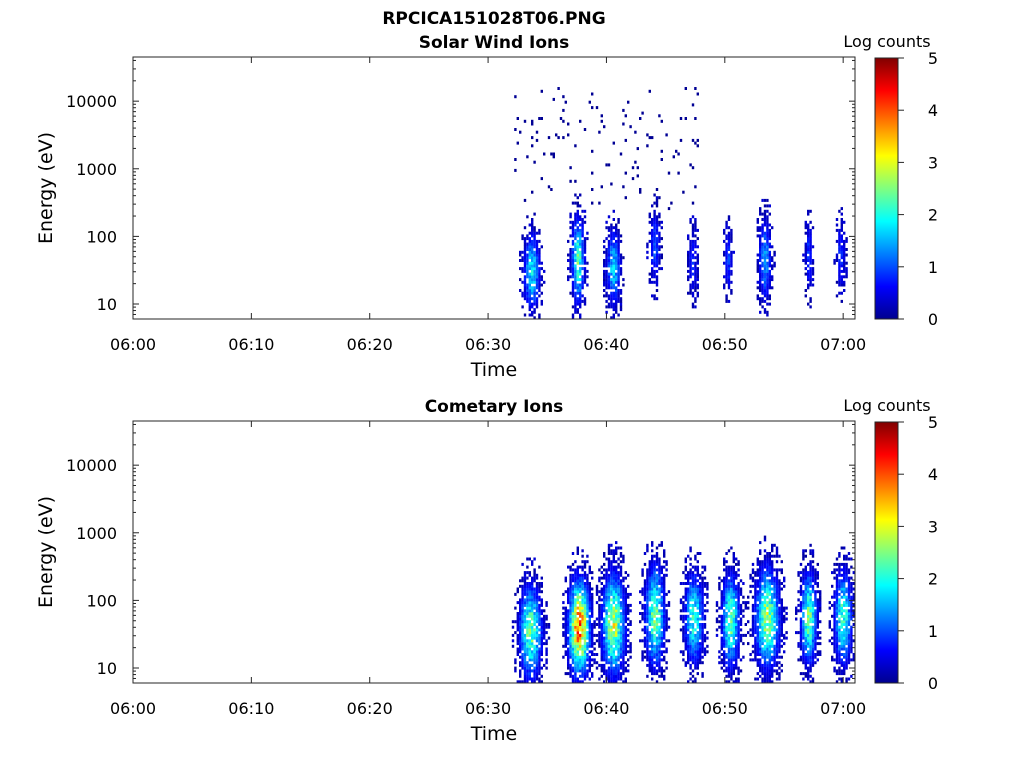 The height and width of the screenshot is (768, 1024). Describe the element at coordinates (96, 169) in the screenshot. I see `y-tick-label: 1000` at that location.